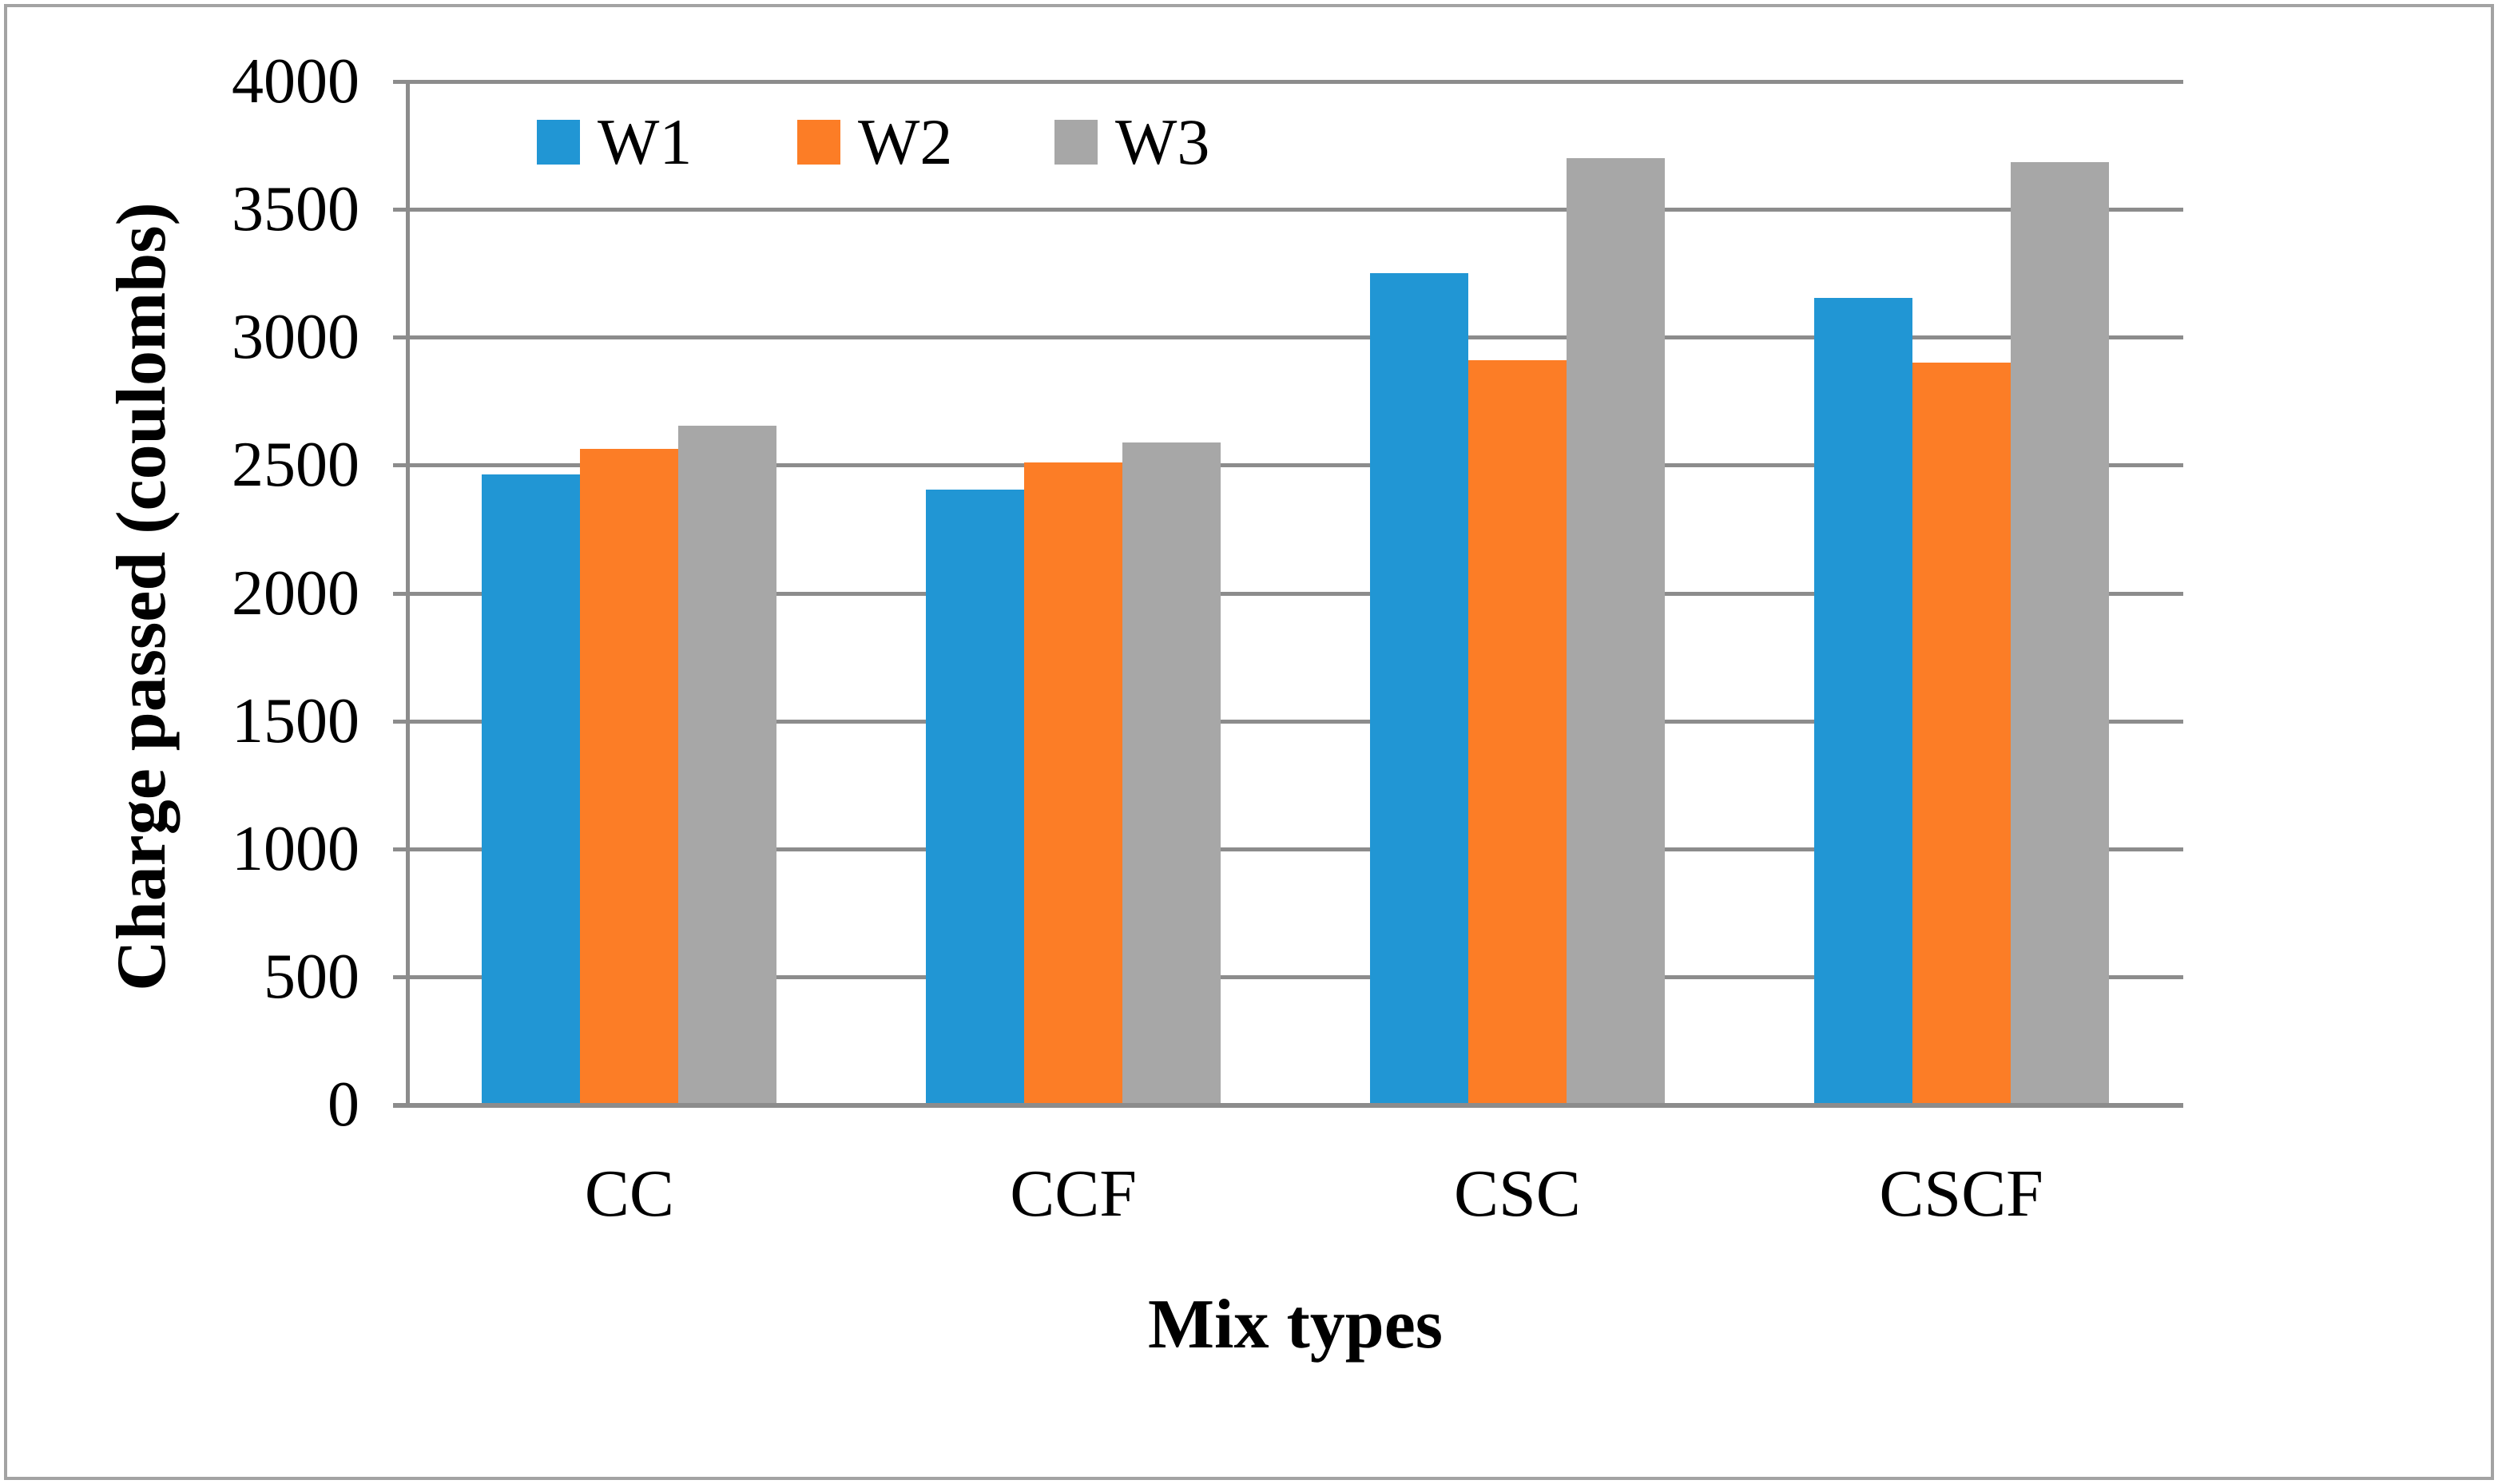 The image size is (2498, 1484). Describe the element at coordinates (1517, 732) in the screenshot. I see `bar-W2-CSC` at that location.